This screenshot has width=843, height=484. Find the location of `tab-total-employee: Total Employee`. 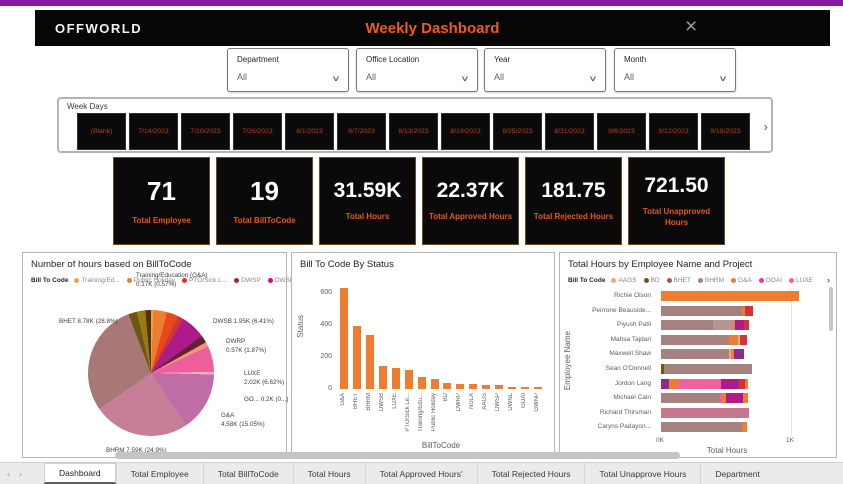

tab-total-employee: Total Employee is located at coordinates (159, 473).